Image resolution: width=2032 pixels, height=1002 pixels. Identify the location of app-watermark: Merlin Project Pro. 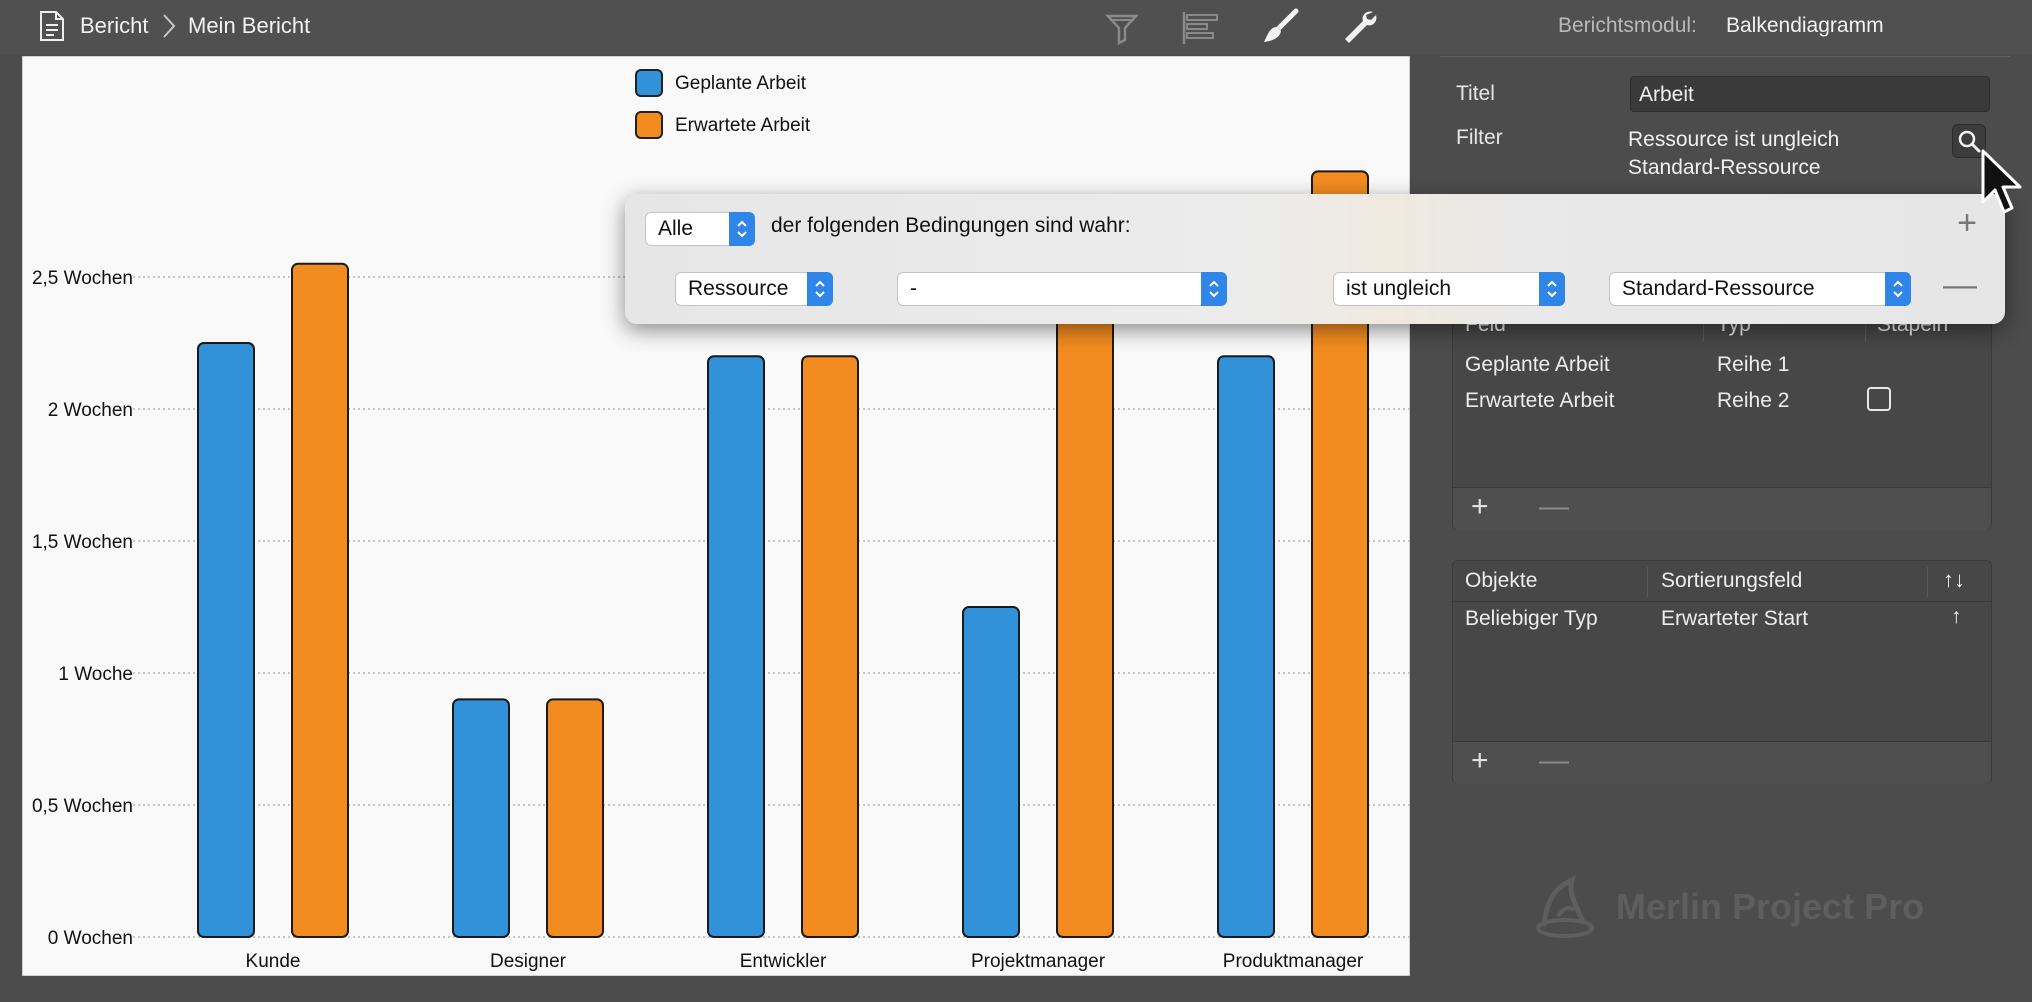
(1770, 906).